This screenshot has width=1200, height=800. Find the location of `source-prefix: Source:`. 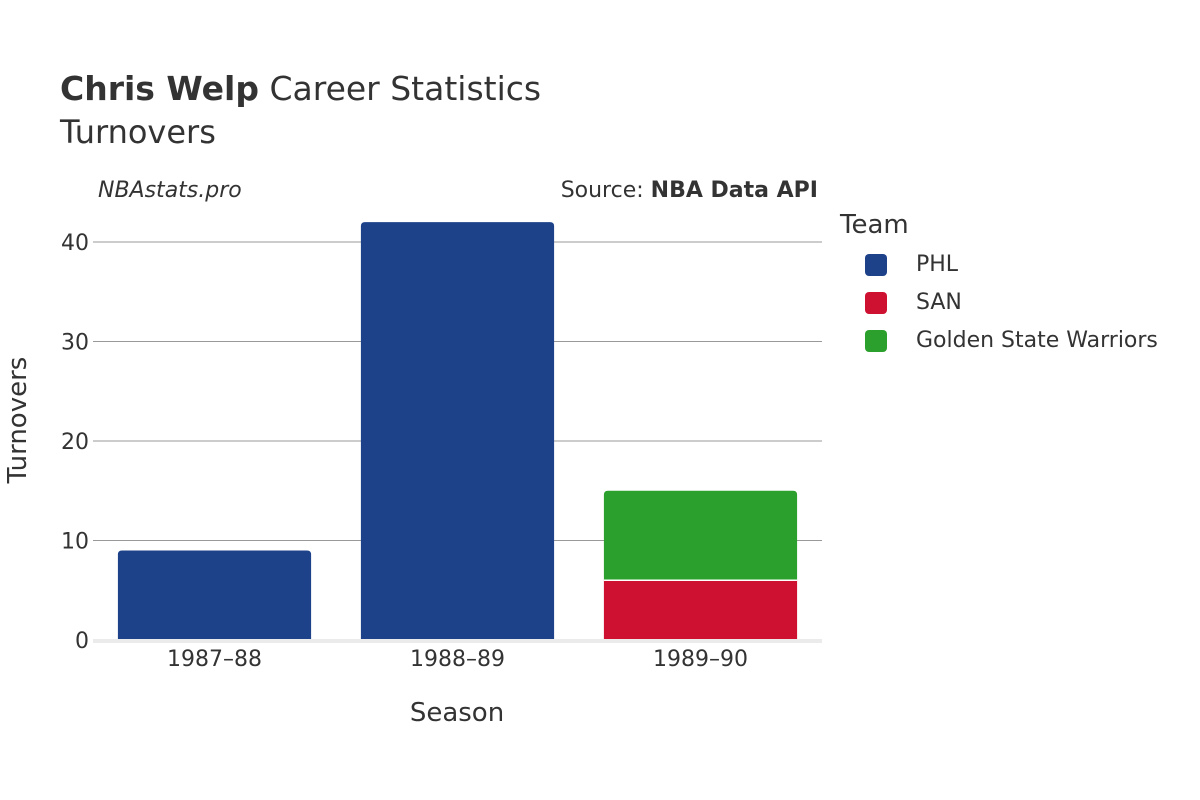

source-prefix: Source: is located at coordinates (605, 190).